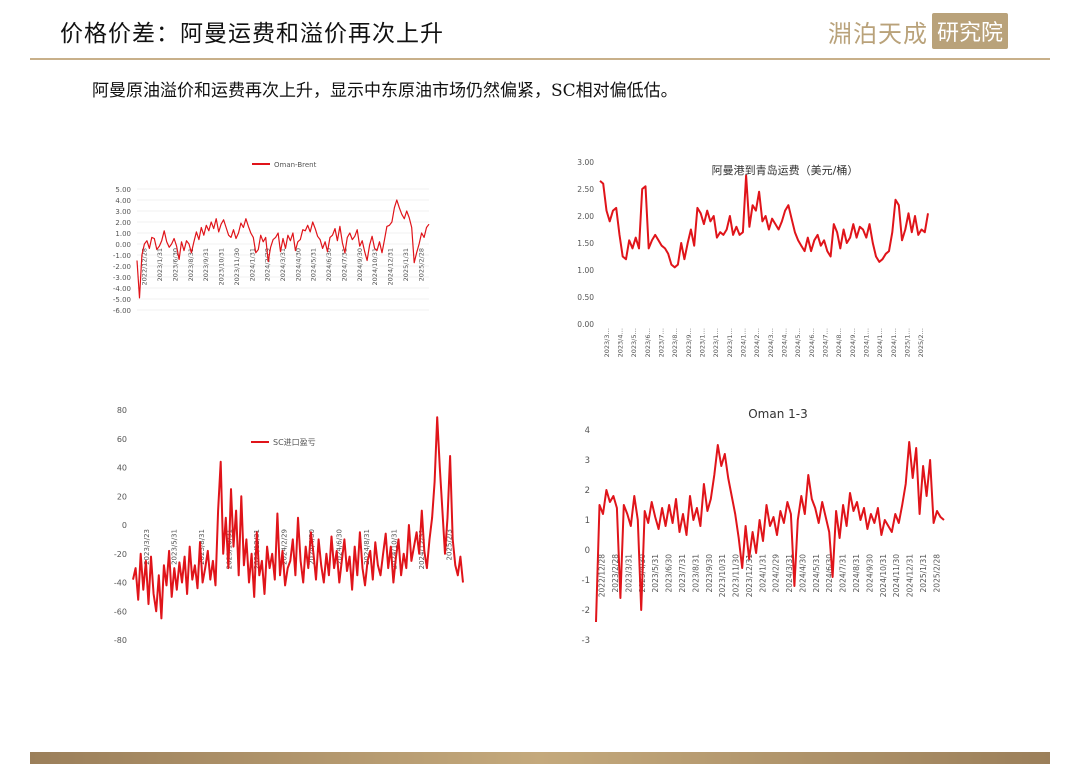 This screenshot has width=1080, height=764. I want to click on chart-title: 阿曼港到青岛运费（美元/桶）, so click(785, 170).